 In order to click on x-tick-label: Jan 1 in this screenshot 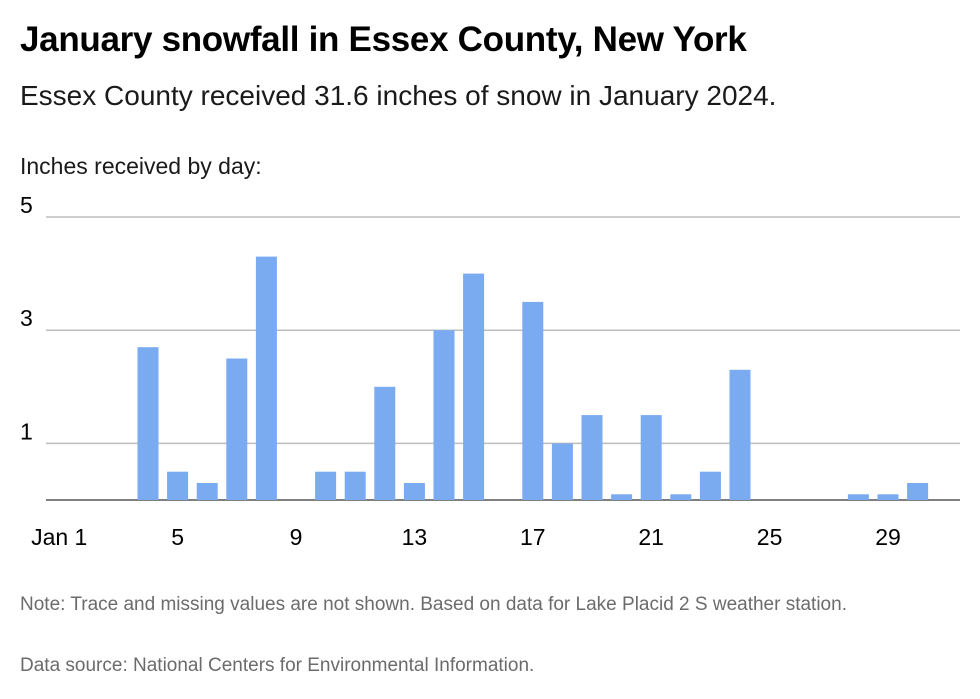, I will do `click(59, 537)`.